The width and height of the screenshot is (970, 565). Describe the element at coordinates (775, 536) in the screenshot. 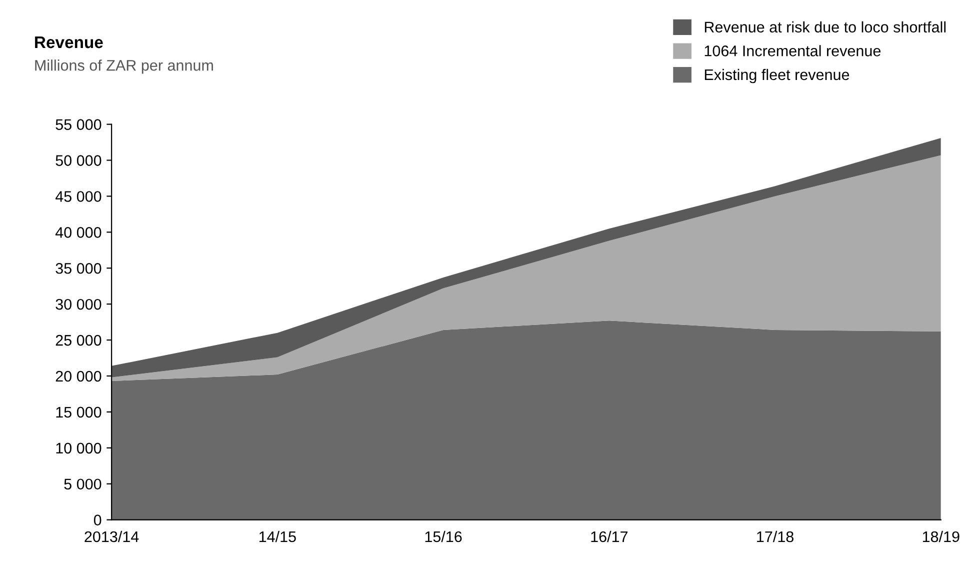

I see `x-tick-label: 17/18` at that location.